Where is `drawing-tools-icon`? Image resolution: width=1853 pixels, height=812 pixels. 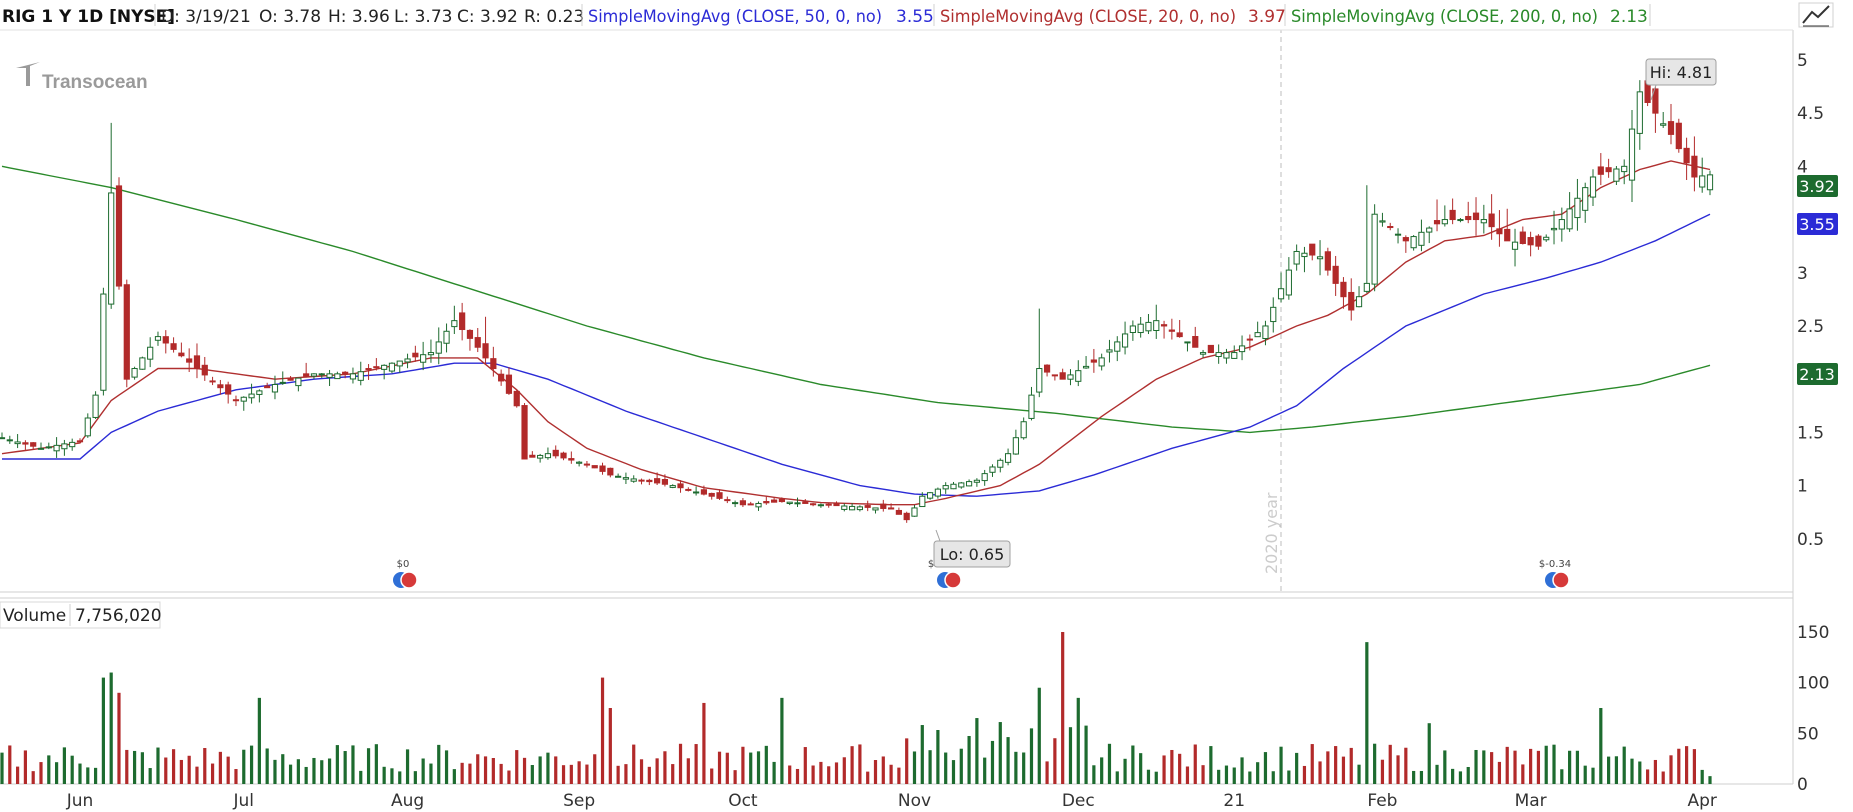
drawing-tools-icon is located at coordinates (1816, 15).